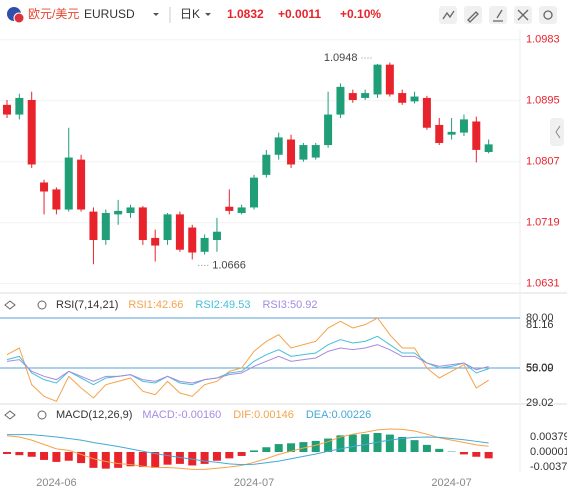  Describe the element at coordinates (543, 223) in the screenshot. I see `y-tick-label: 1.0719` at that location.